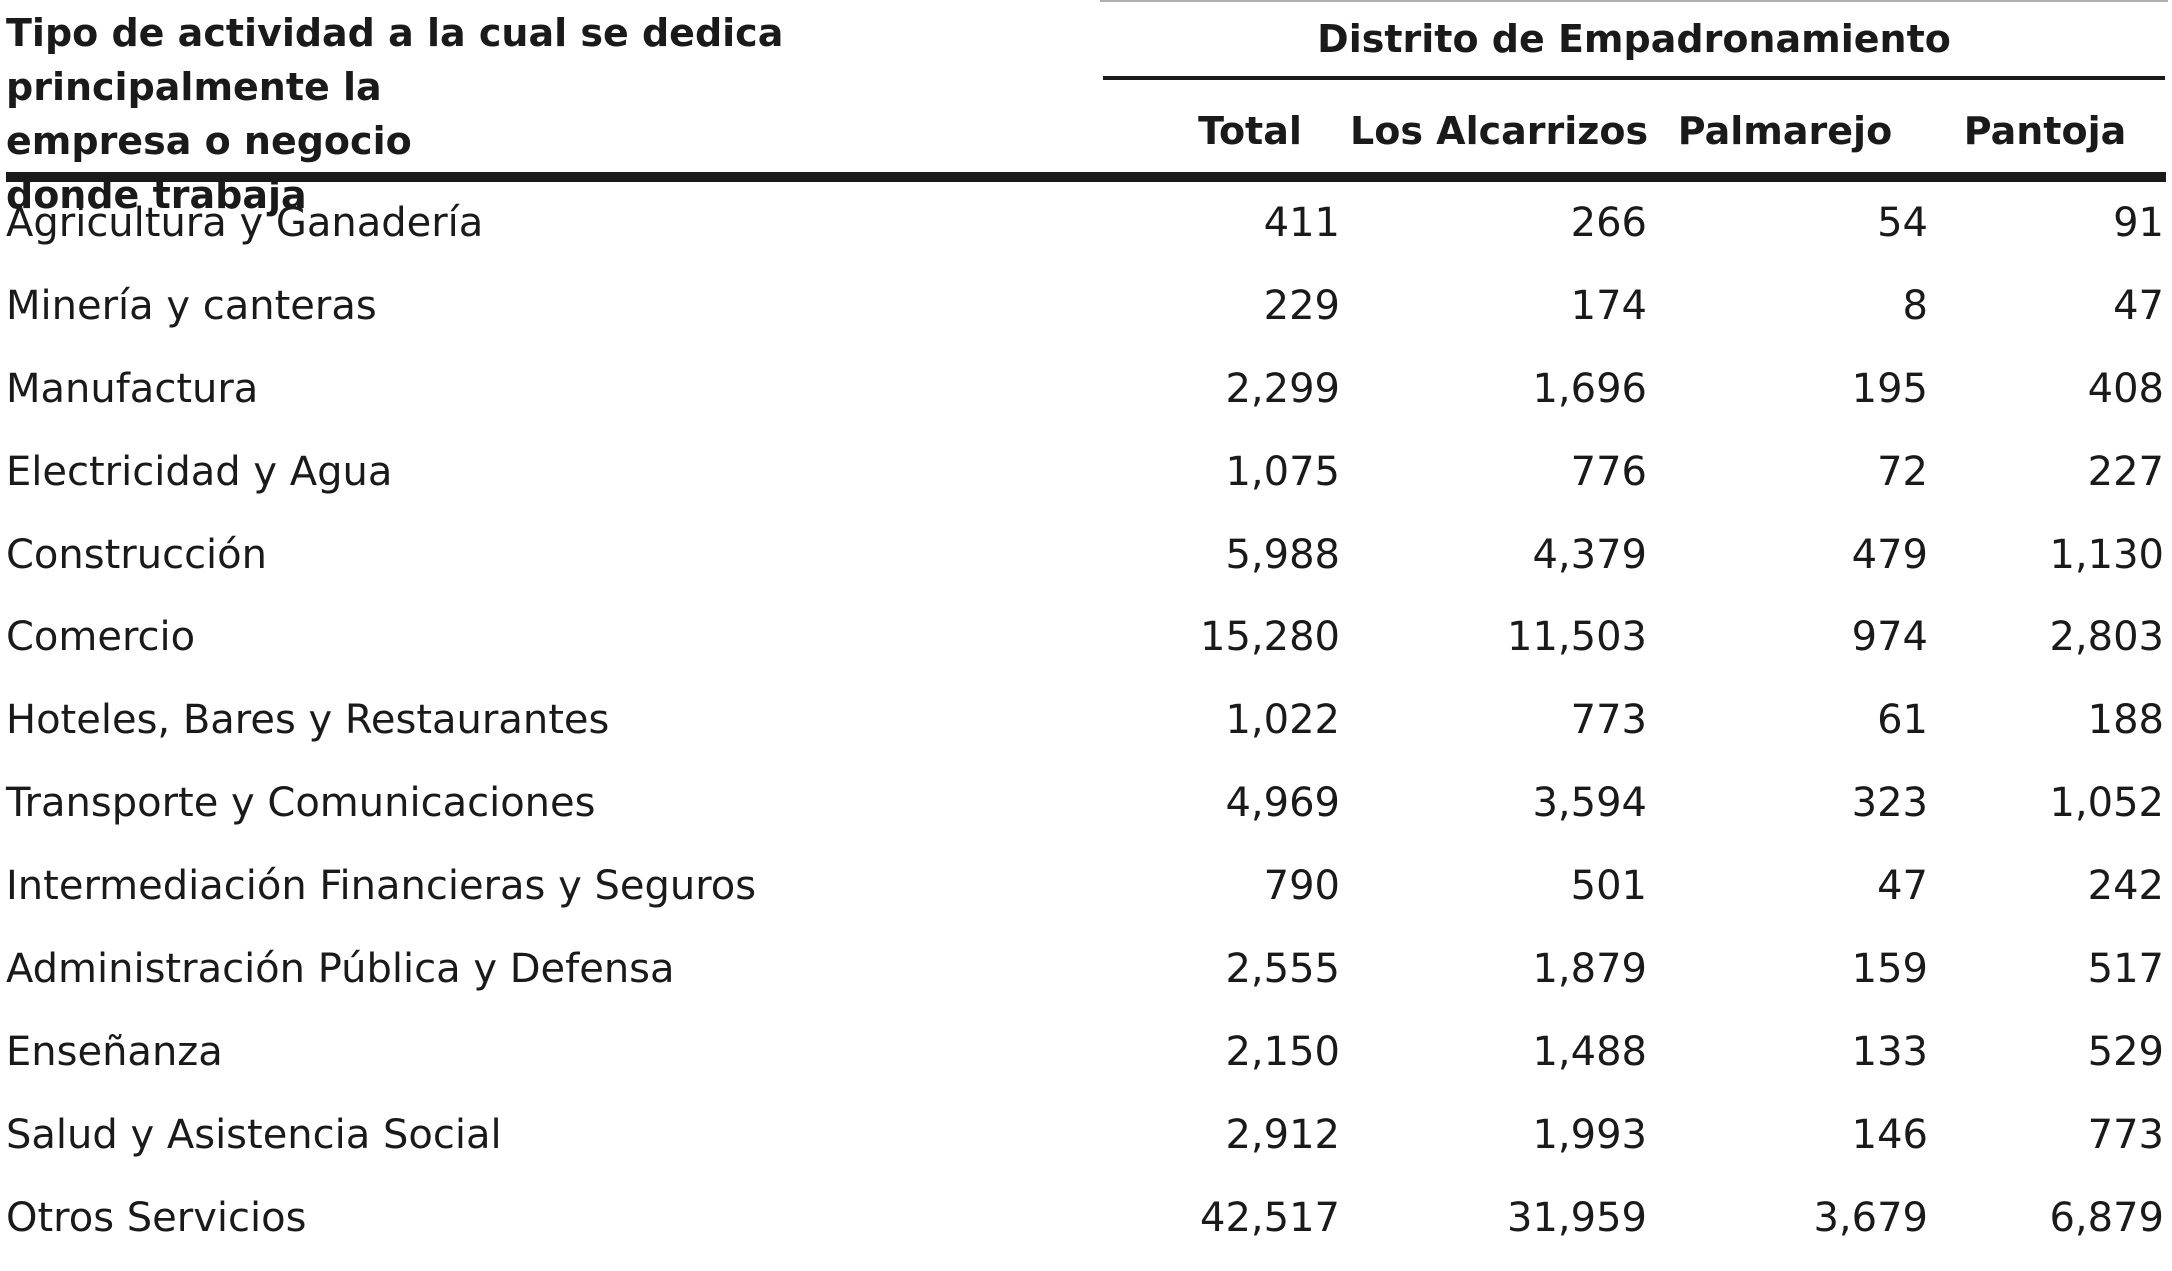 The image size is (2172, 1271). Describe the element at coordinates (1589, 803) in the screenshot. I see `los-alcarrizos-cell: 3,594` at that location.